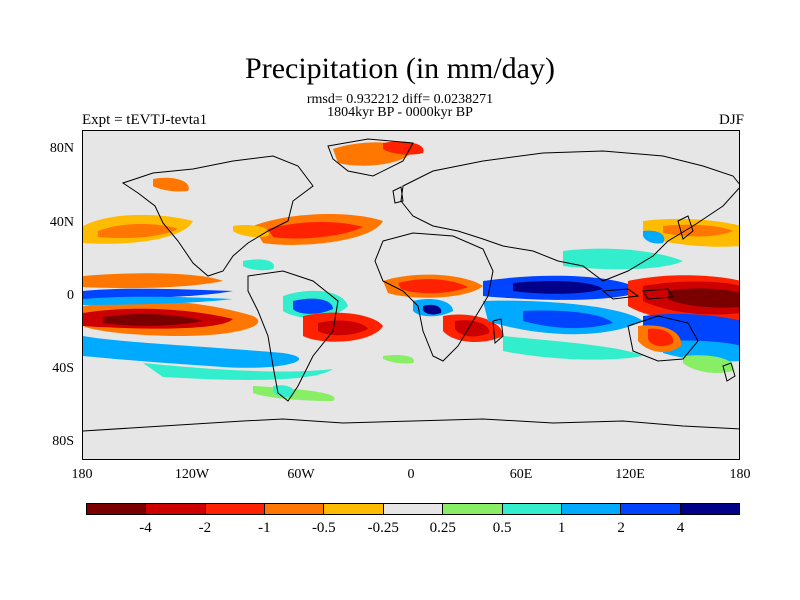 This screenshot has width=800, height=600. I want to click on x-label-180-east: 180, so click(740, 474).